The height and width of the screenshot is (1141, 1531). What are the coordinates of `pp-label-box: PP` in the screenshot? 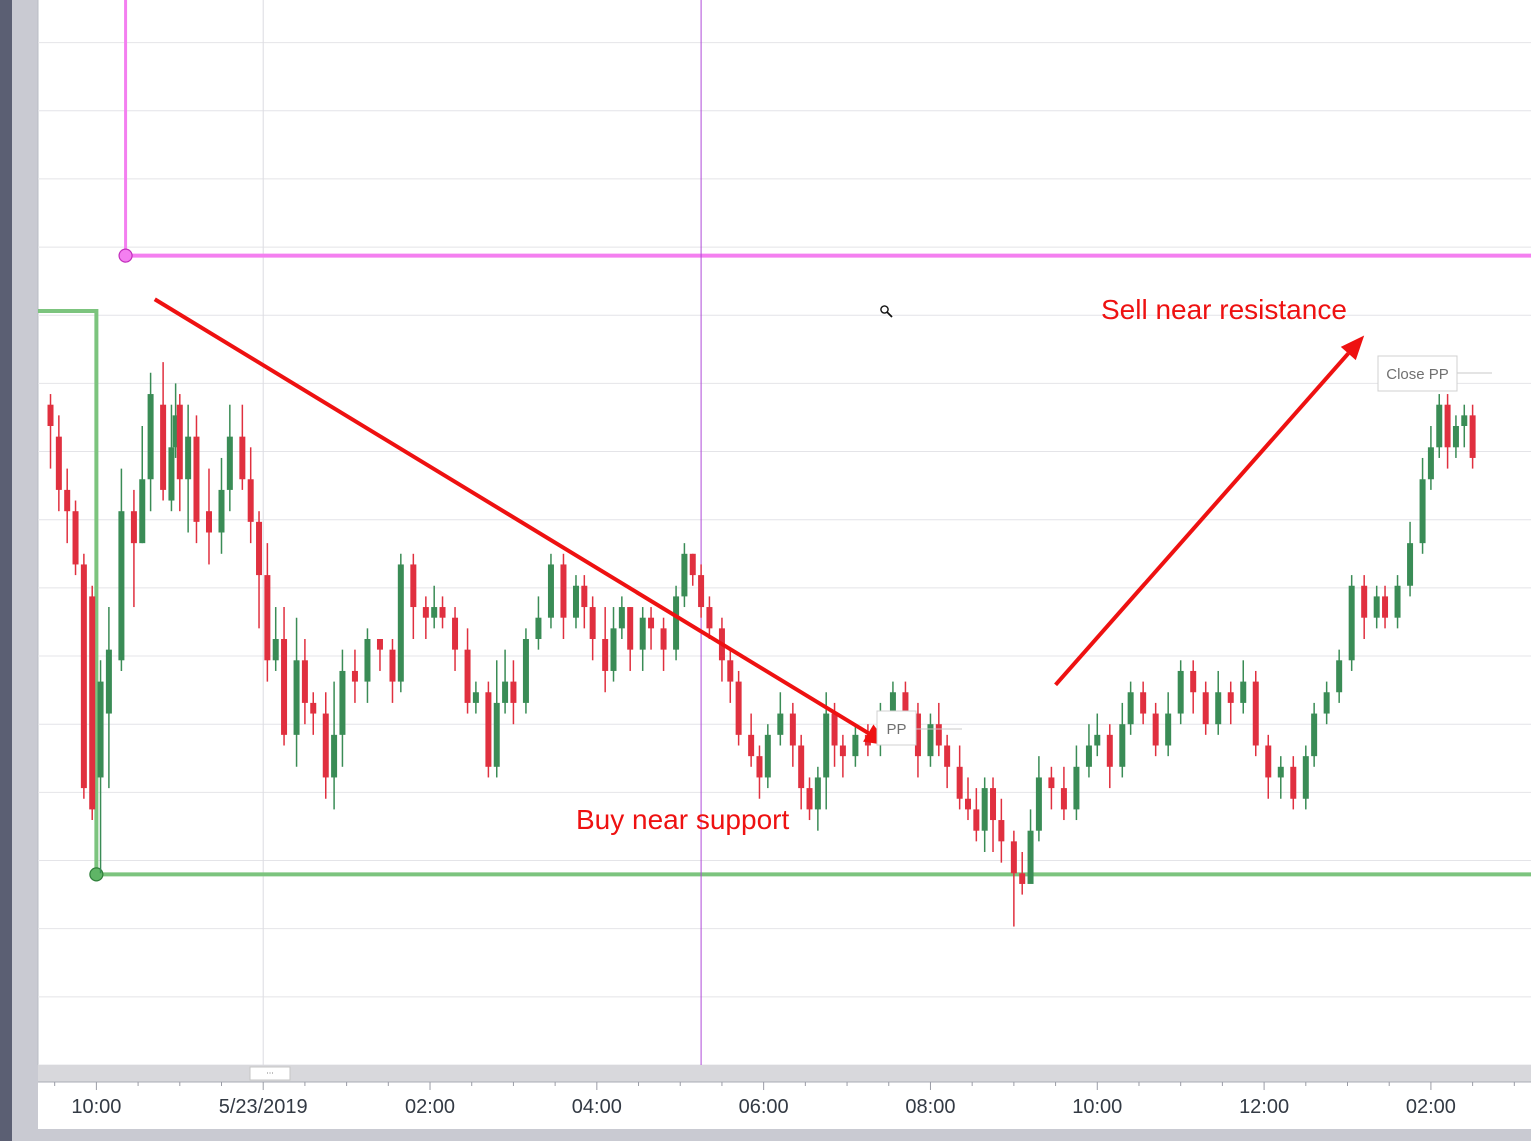 It's located at (919, 728).